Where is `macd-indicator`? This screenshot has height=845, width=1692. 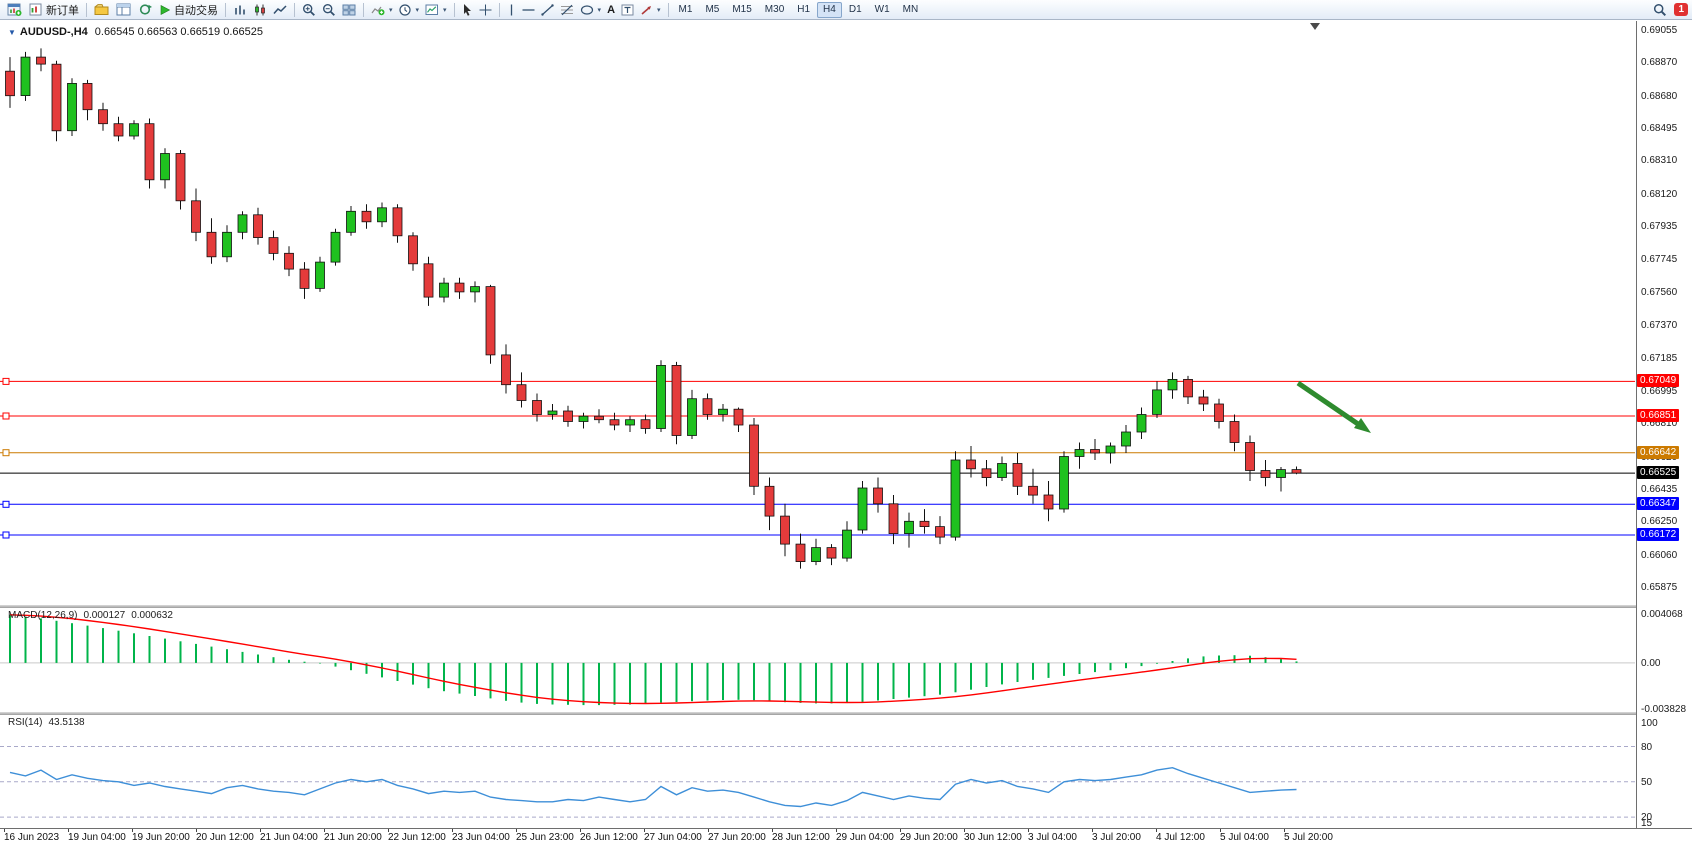
macd-indicator is located at coordinates (817, 660).